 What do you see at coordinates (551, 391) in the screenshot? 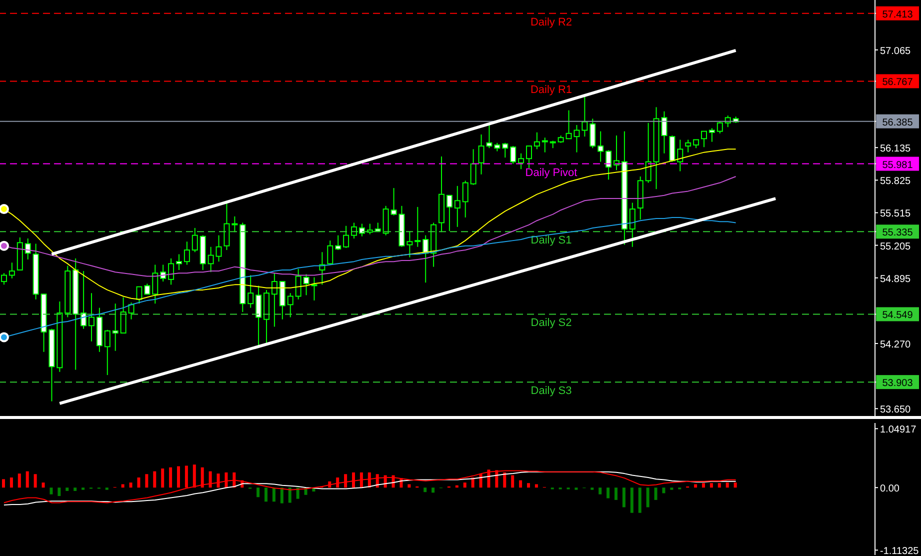
I see `ref-line-label: Daily S3` at bounding box center [551, 391].